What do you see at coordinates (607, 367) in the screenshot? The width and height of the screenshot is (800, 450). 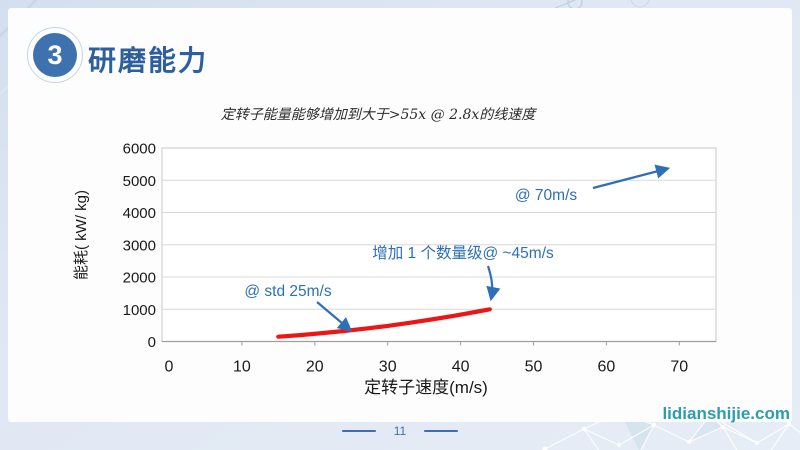 I see `x-tick-label-60: 60` at bounding box center [607, 367].